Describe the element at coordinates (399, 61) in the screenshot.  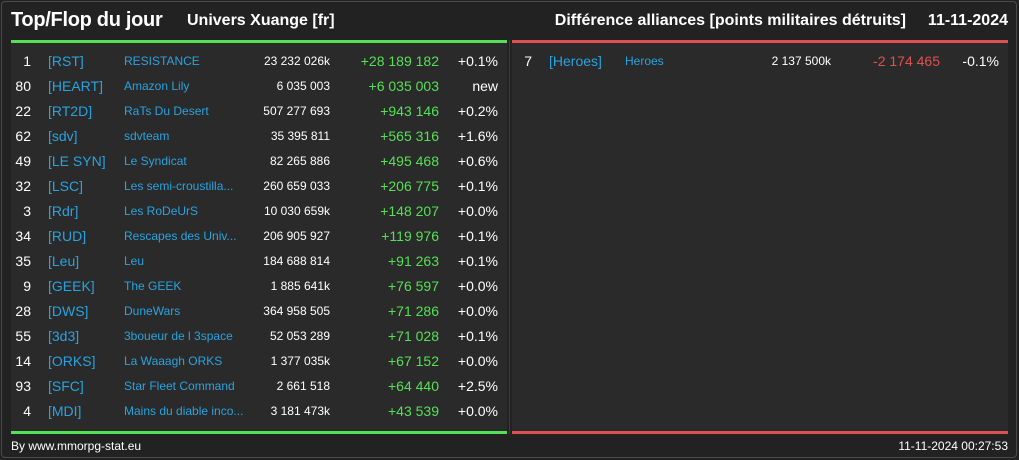
I see `points-difference: +28 189 182` at that location.